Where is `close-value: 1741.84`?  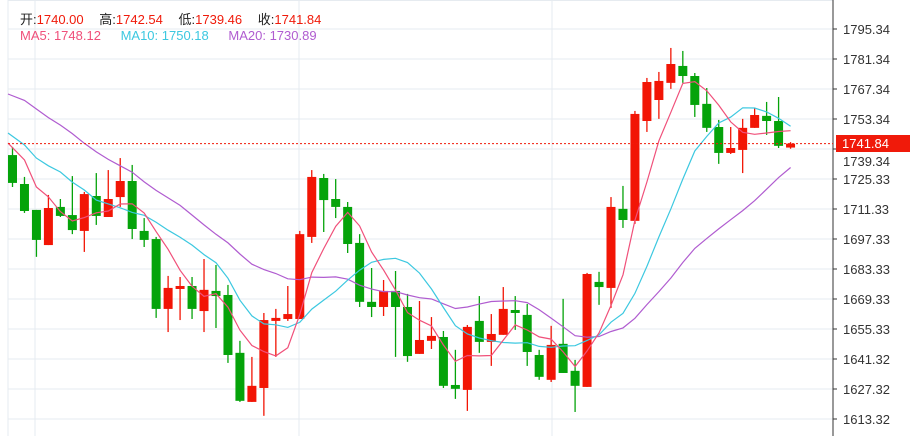 close-value: 1741.84 is located at coordinates (298, 19).